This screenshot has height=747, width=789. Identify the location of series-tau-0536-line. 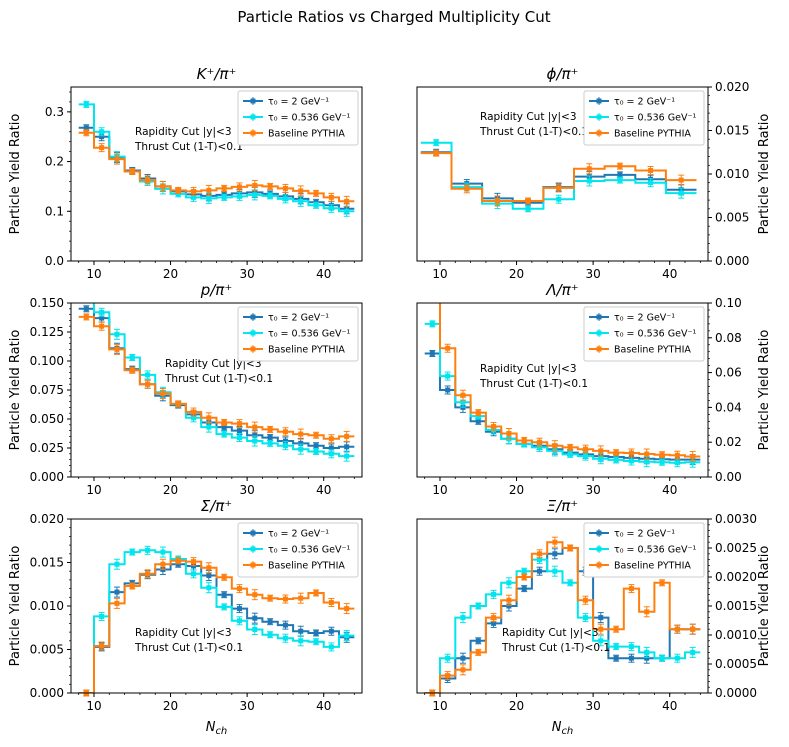
(562, 393).